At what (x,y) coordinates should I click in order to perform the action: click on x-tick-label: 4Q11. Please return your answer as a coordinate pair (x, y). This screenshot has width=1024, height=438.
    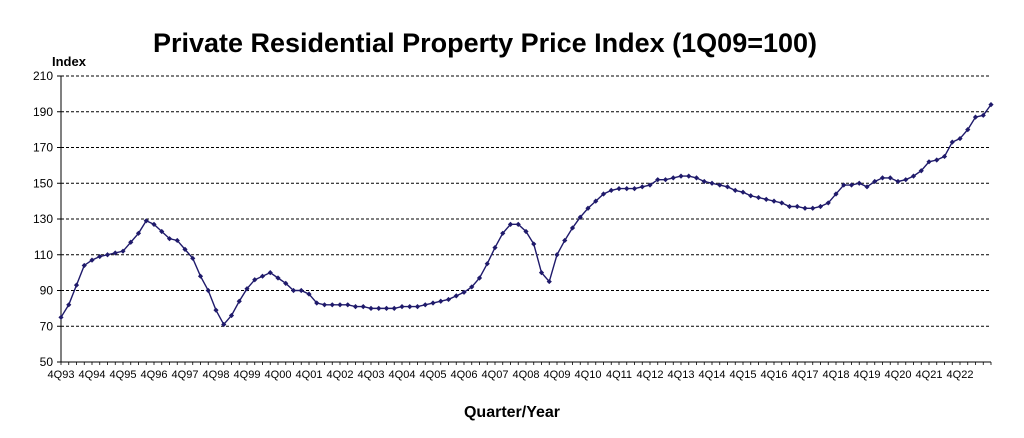
    Looking at the image, I should click on (619, 375).